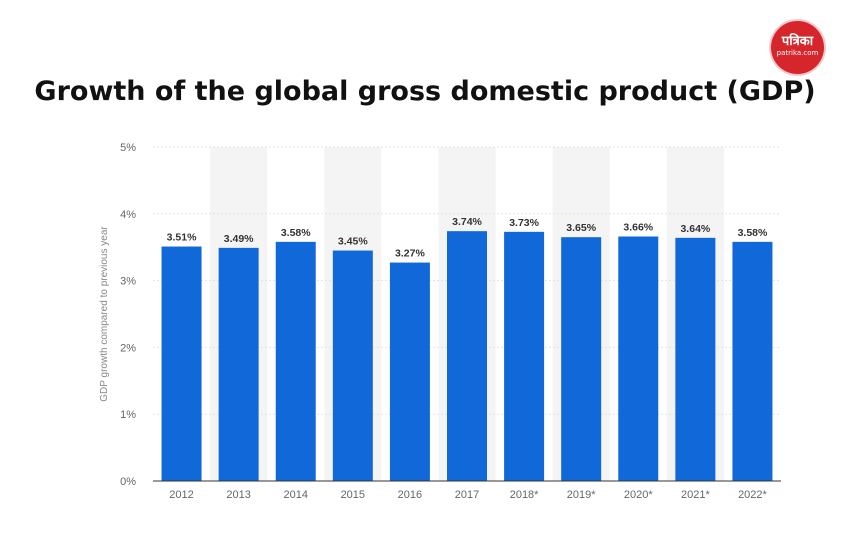 This screenshot has width=850, height=550. I want to click on data-label: 3.49%, so click(239, 239).